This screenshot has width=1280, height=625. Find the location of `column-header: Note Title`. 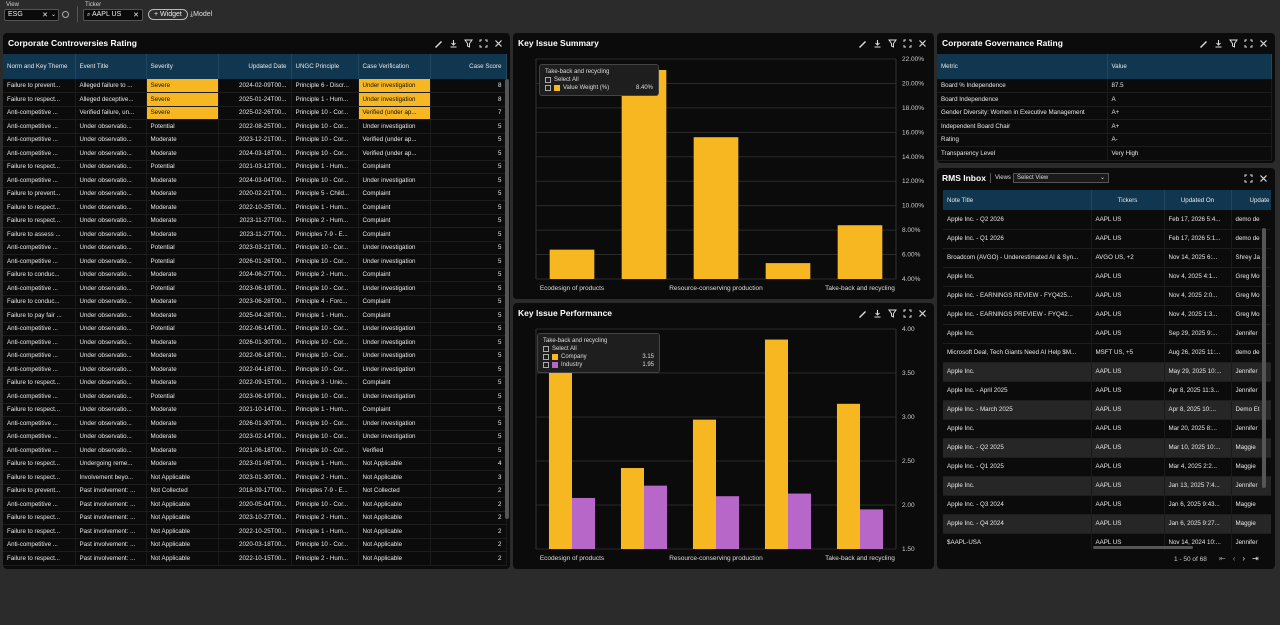

column-header: Note Title is located at coordinates (1017, 200).